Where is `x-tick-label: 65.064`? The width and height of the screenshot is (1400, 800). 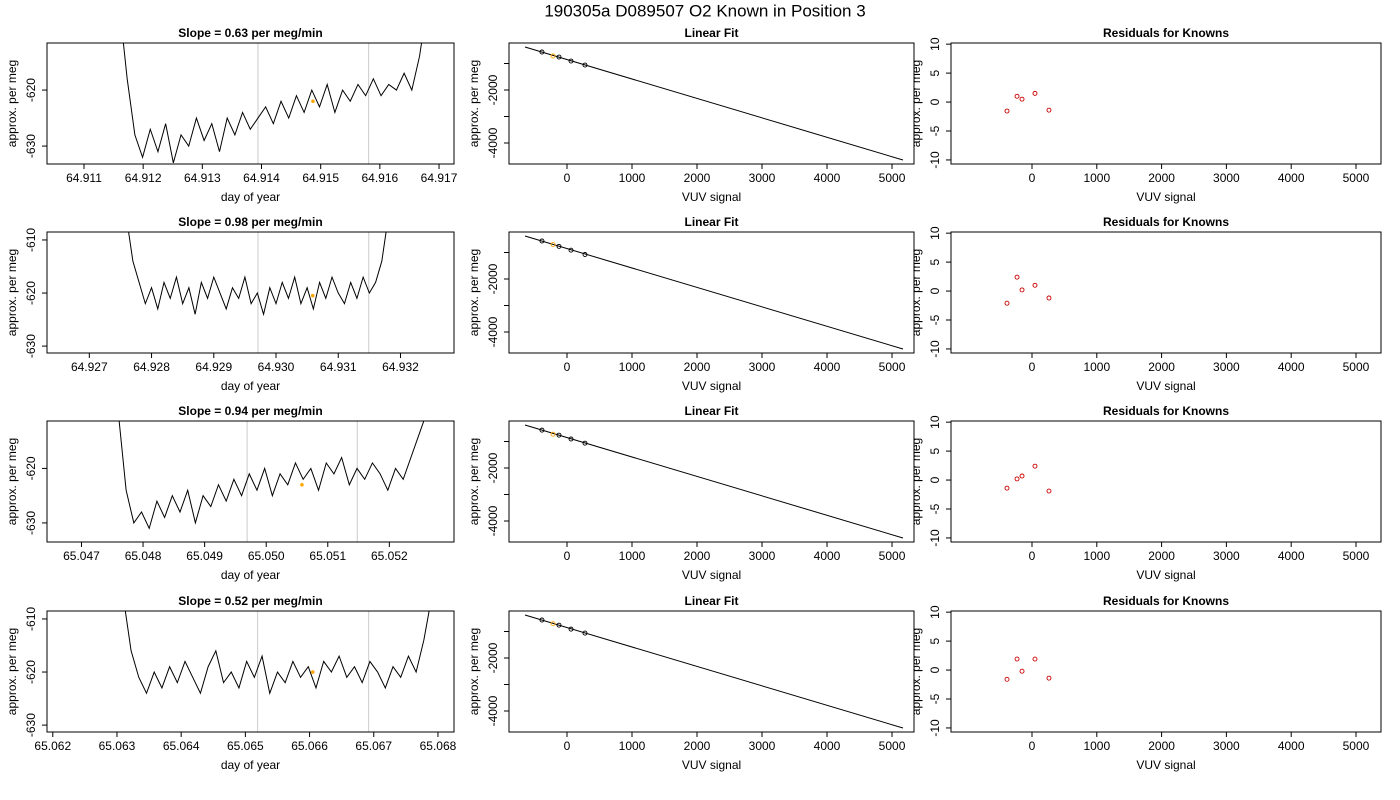 x-tick-label: 65.064 is located at coordinates (181, 746).